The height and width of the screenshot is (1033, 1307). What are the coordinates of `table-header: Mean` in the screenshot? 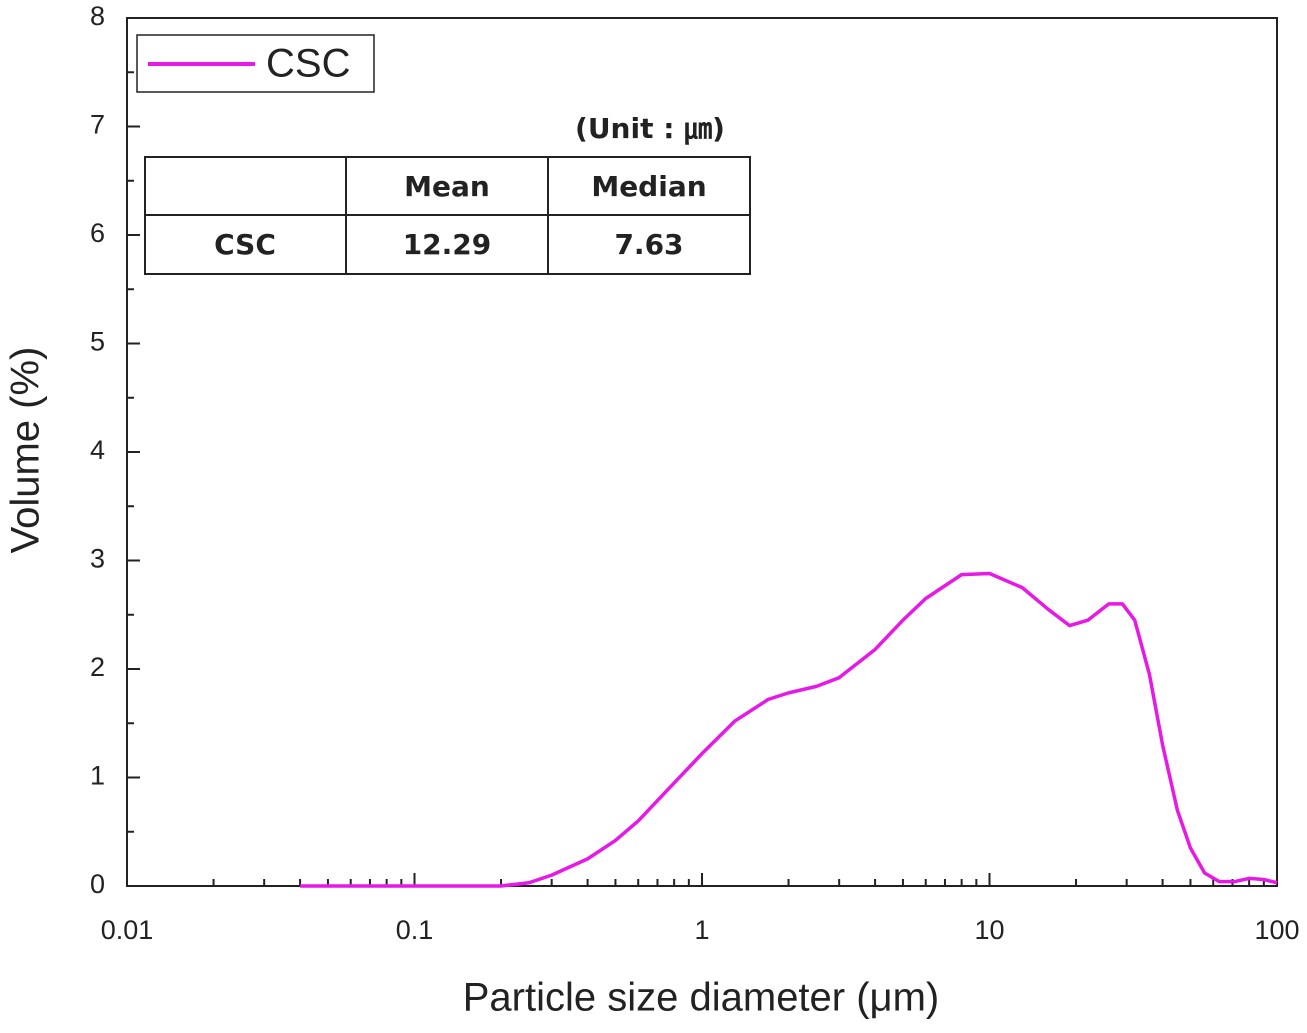 It's located at (447, 186).